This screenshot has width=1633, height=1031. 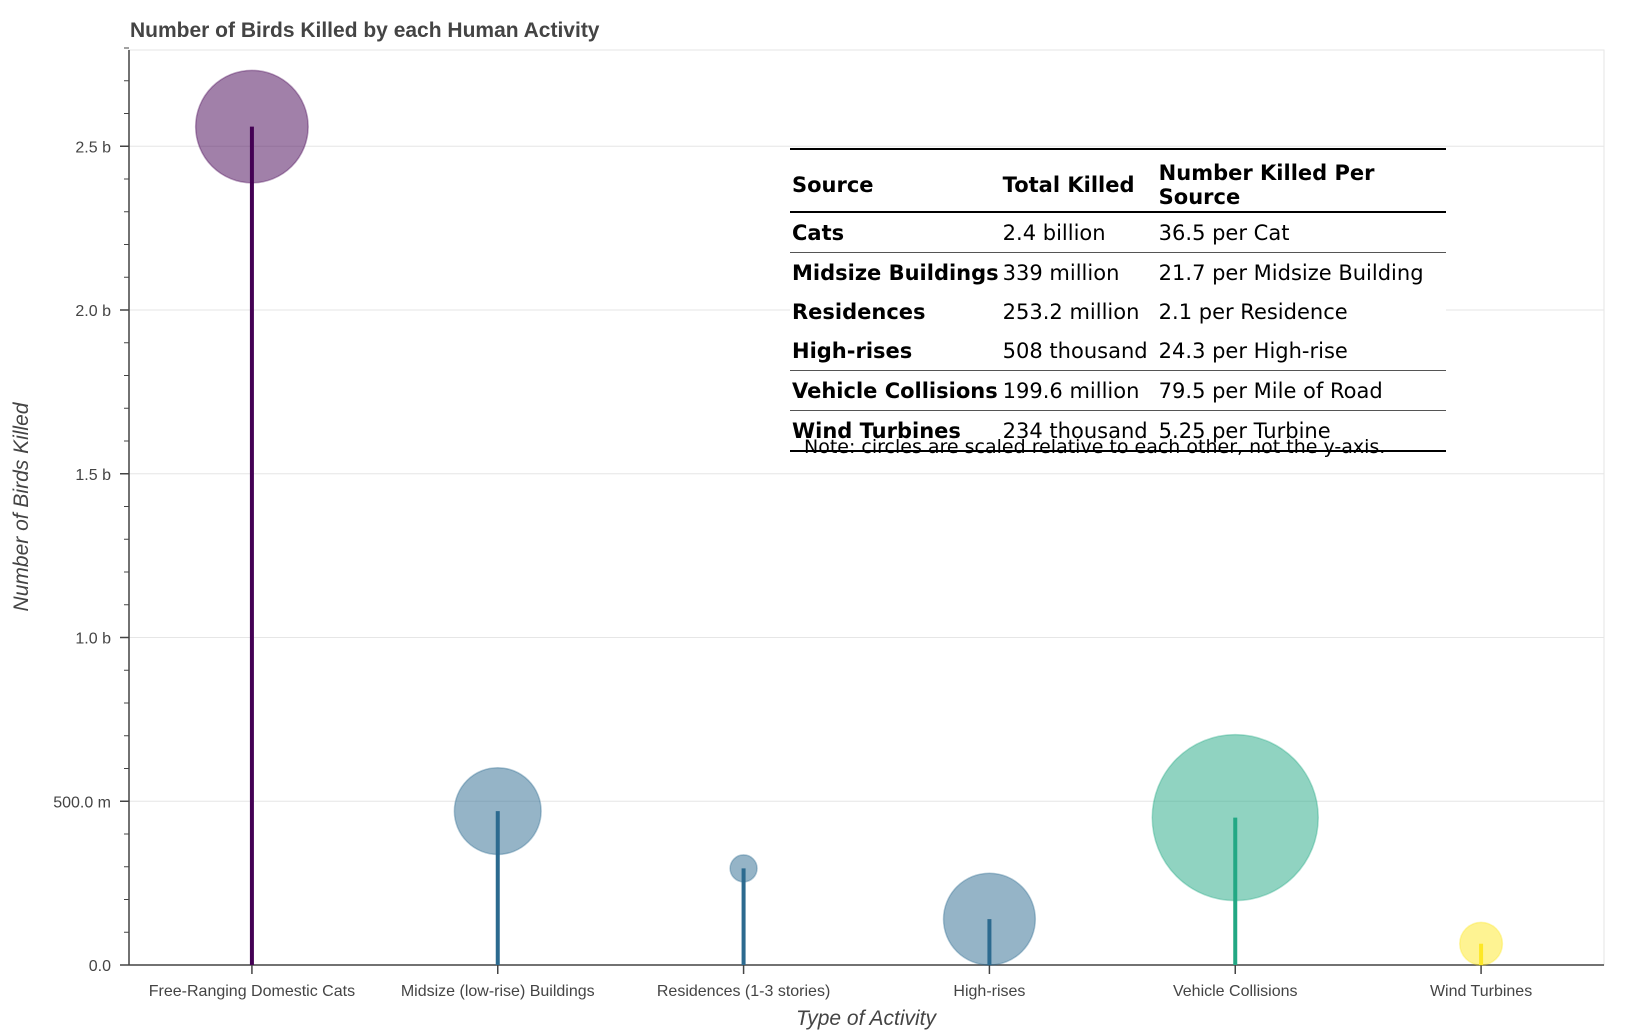 I want to click on y-tick-label: 1.0 b, so click(x=93, y=639).